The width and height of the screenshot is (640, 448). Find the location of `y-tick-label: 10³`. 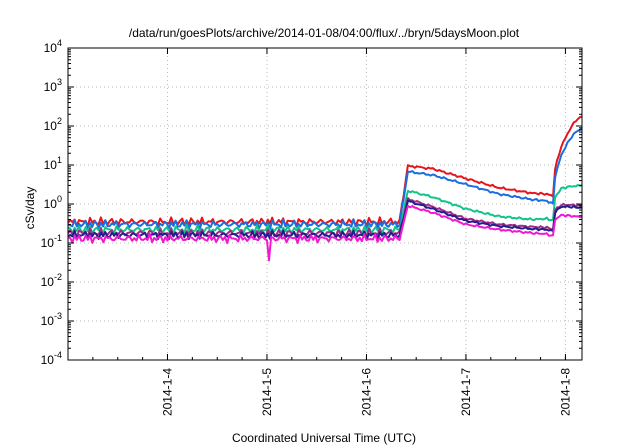

y-tick-label: 10³ is located at coordinates (53, 85).